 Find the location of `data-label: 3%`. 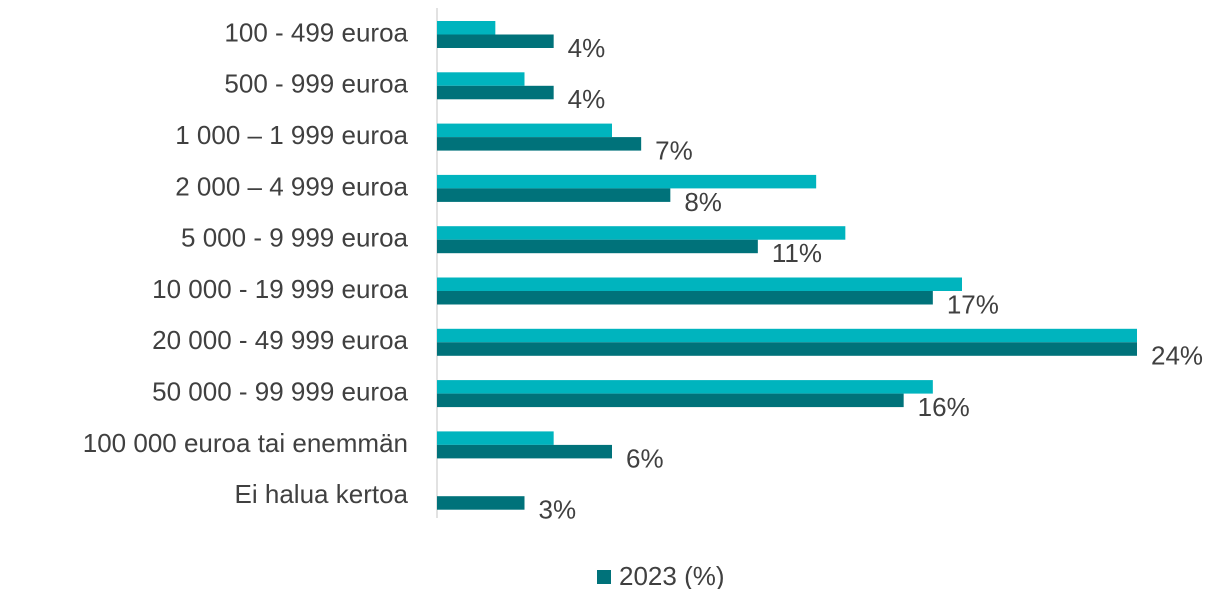

data-label: 3% is located at coordinates (558, 510).